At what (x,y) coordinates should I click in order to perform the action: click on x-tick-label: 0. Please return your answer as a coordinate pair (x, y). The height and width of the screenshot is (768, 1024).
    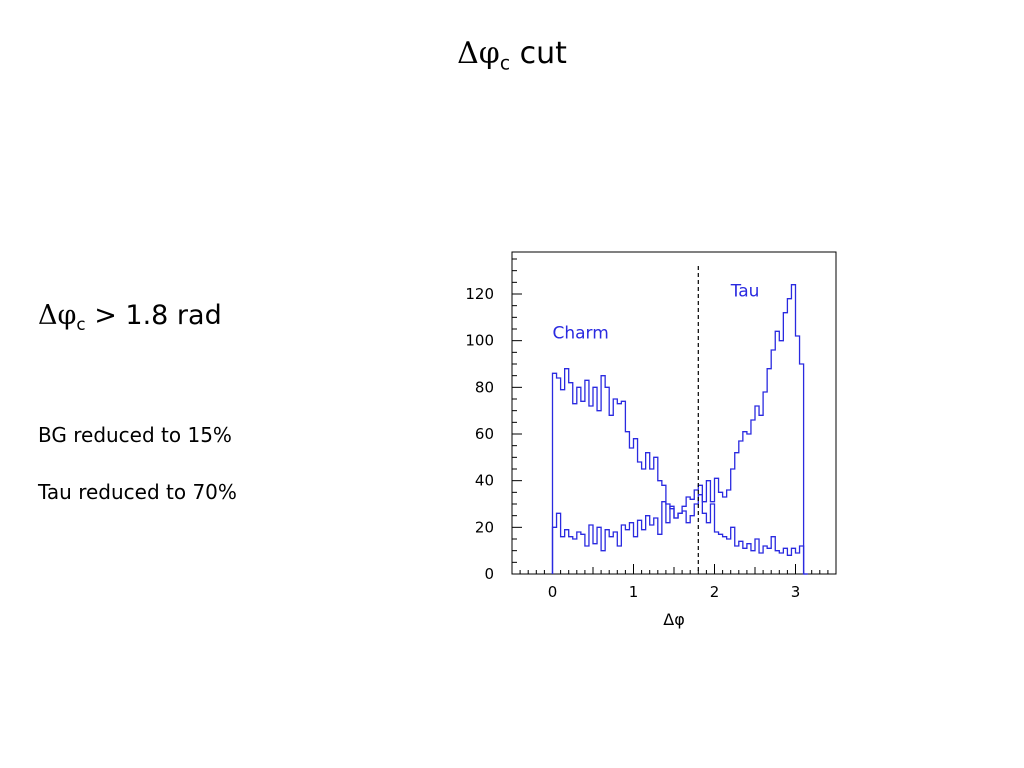
    Looking at the image, I should click on (553, 592).